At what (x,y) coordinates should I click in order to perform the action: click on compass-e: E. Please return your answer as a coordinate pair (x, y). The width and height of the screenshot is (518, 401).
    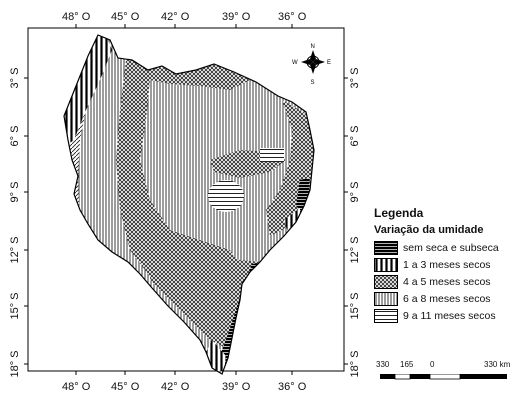
    Looking at the image, I should click on (329, 63).